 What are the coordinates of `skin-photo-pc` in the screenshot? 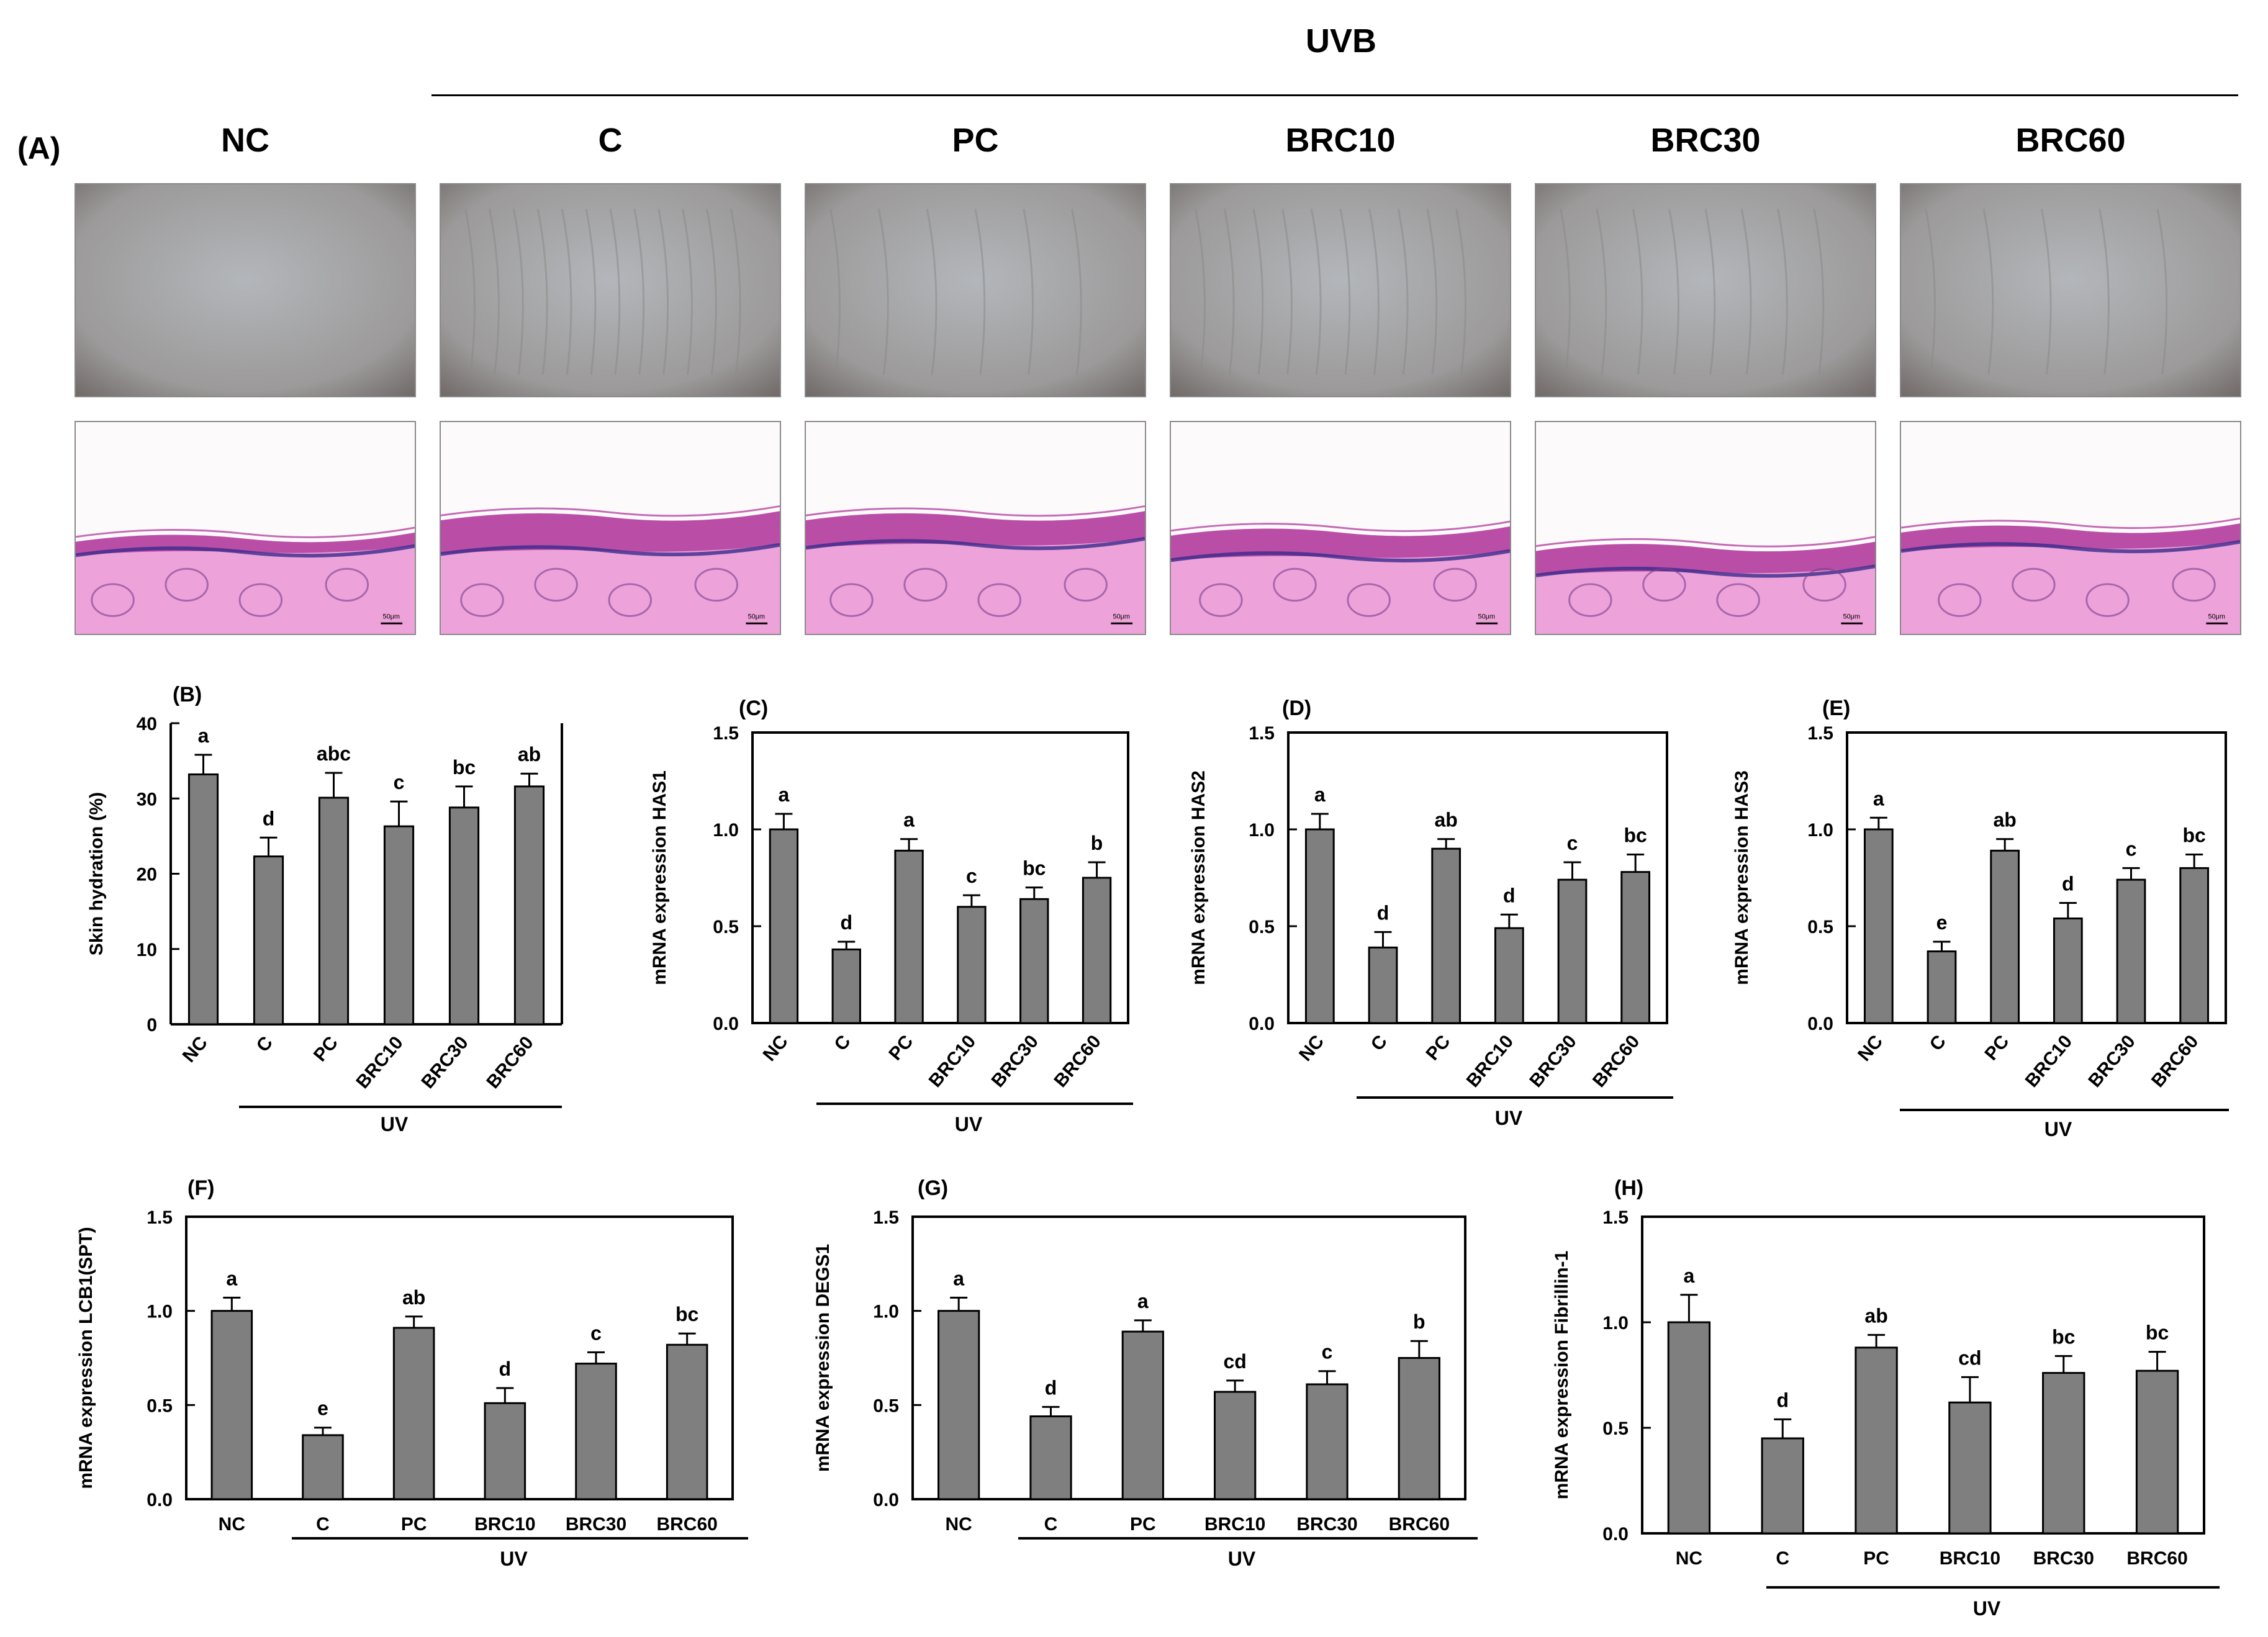 It's located at (975, 290).